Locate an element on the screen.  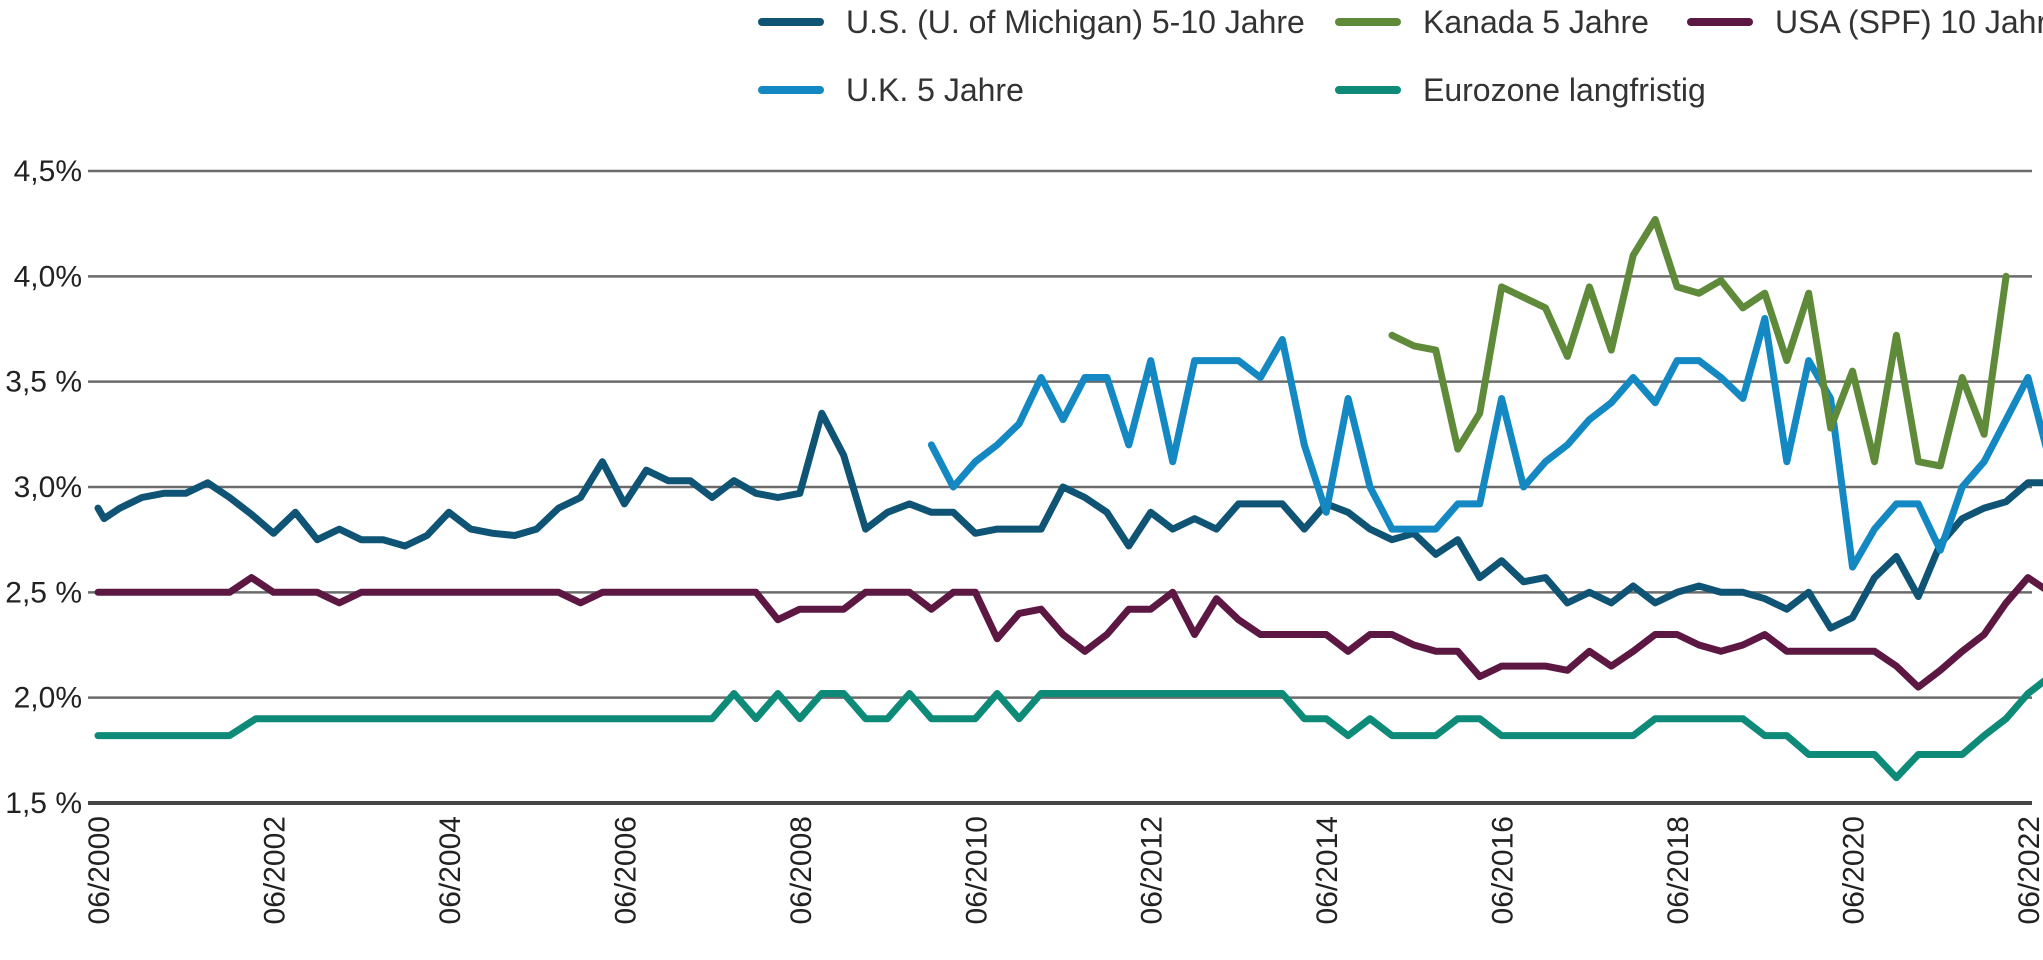
x-tick-label: 06/2006 is located at coordinates (625, 870).